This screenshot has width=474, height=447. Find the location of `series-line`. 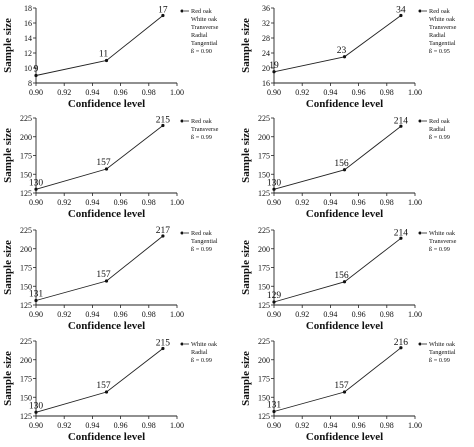

series-line is located at coordinates (337, 44).